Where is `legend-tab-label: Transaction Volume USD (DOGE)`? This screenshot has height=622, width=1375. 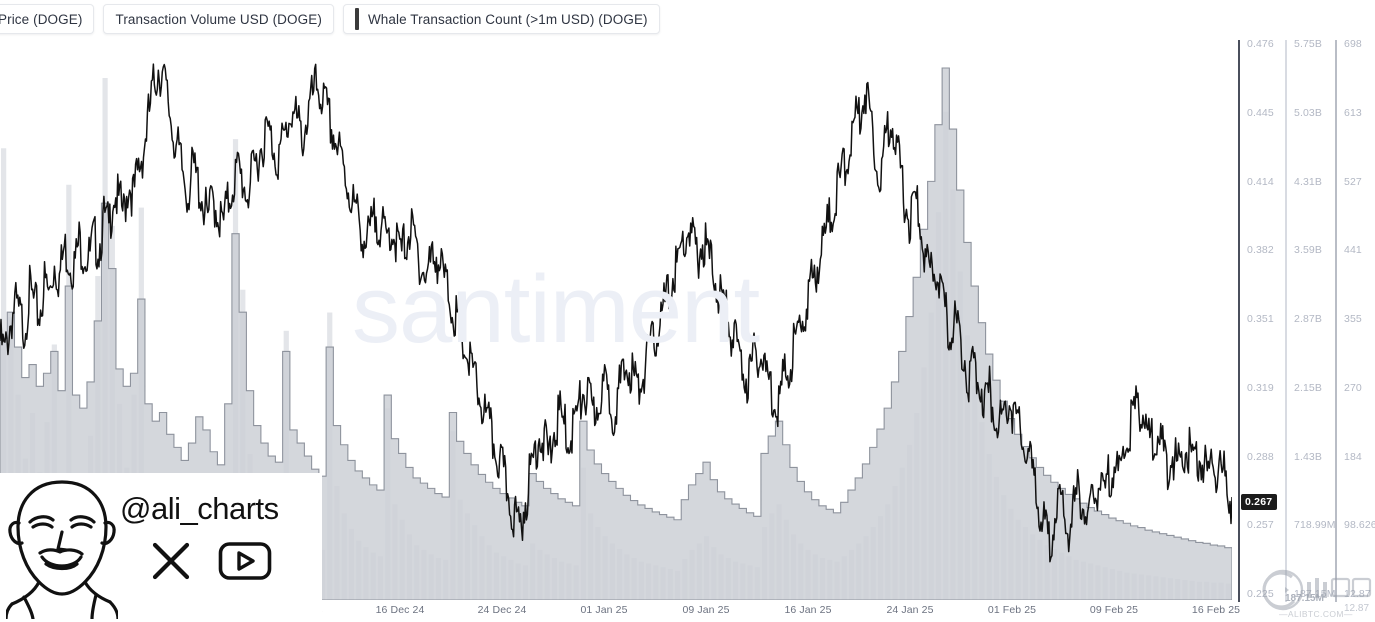
legend-tab-label: Transaction Volume USD (DOGE) is located at coordinates (218, 19).